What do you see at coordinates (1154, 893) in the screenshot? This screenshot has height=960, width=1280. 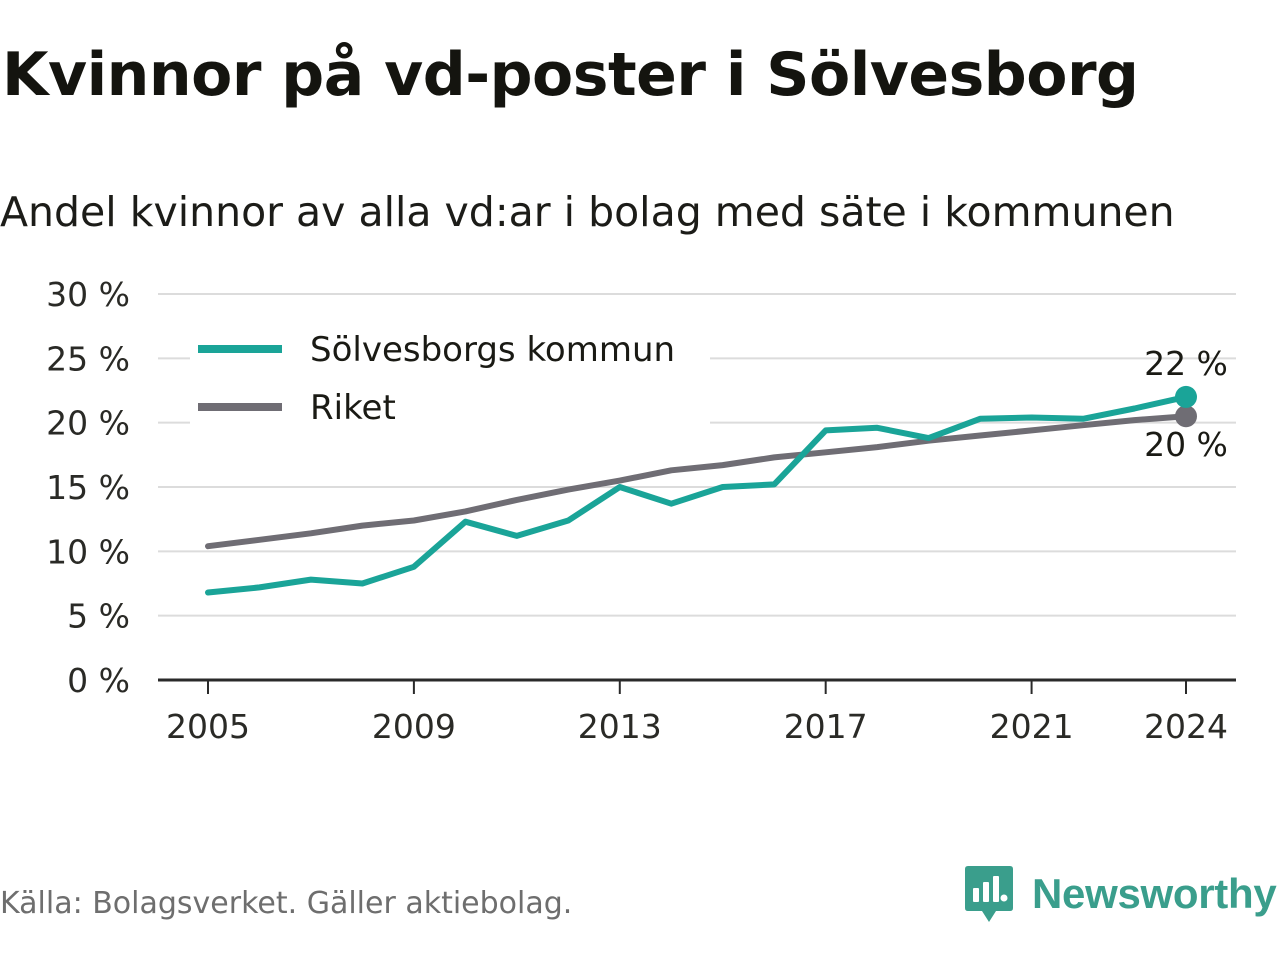 I see `brand-name: Newsworthy` at bounding box center [1154, 893].